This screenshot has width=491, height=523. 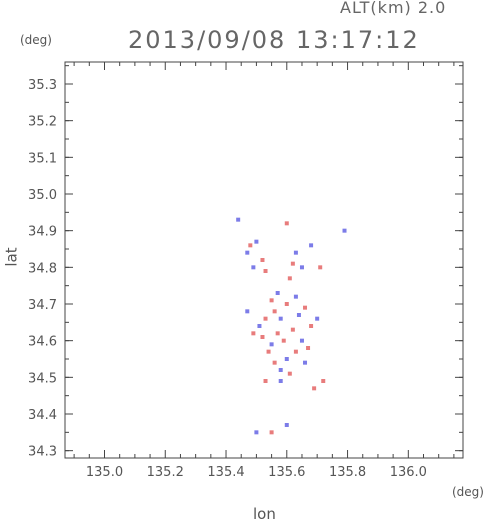 What do you see at coordinates (468, 492) in the screenshot?
I see `x-axis-unit: (deg)` at bounding box center [468, 492].